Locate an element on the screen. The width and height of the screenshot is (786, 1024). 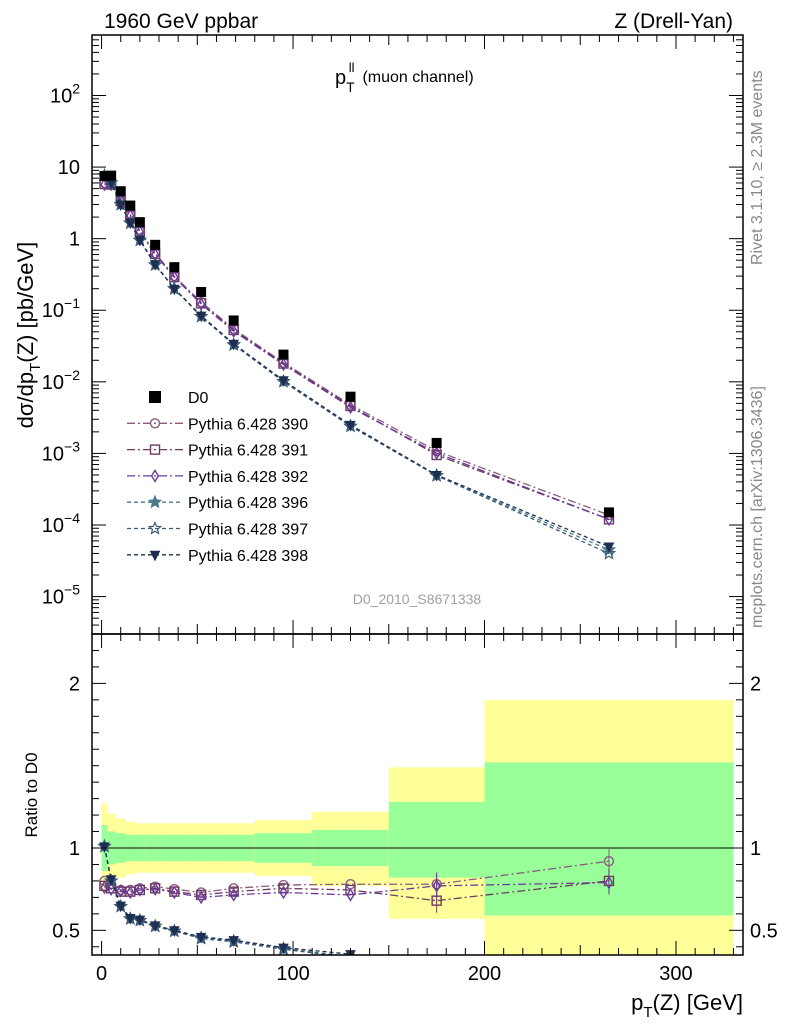
y-tick-label-exp: −1 is located at coordinates (72, 303).